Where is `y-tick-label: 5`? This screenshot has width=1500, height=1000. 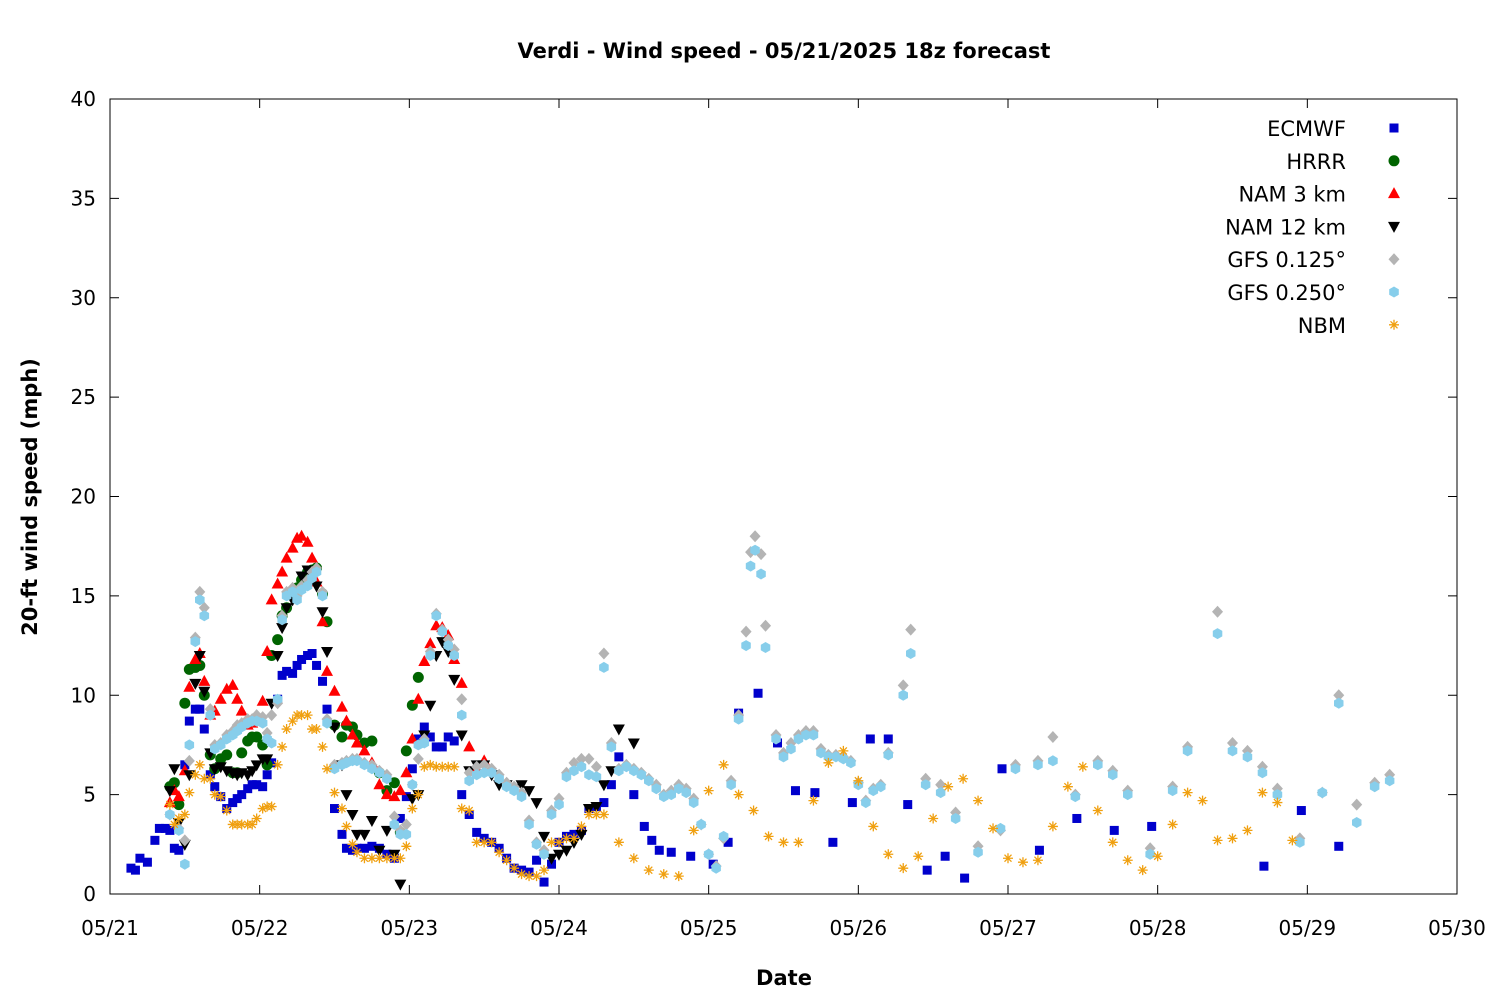
y-tick-label: 5 is located at coordinates (89, 795).